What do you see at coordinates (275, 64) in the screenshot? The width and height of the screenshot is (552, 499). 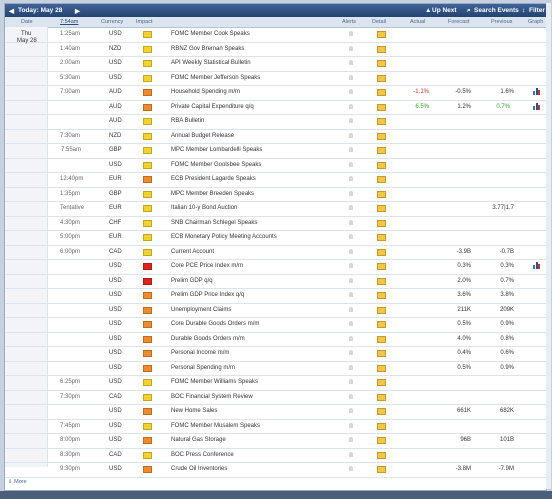 I see `event-row: 2:00am USD API Weekly Statistical Bulletin` at bounding box center [275, 64].